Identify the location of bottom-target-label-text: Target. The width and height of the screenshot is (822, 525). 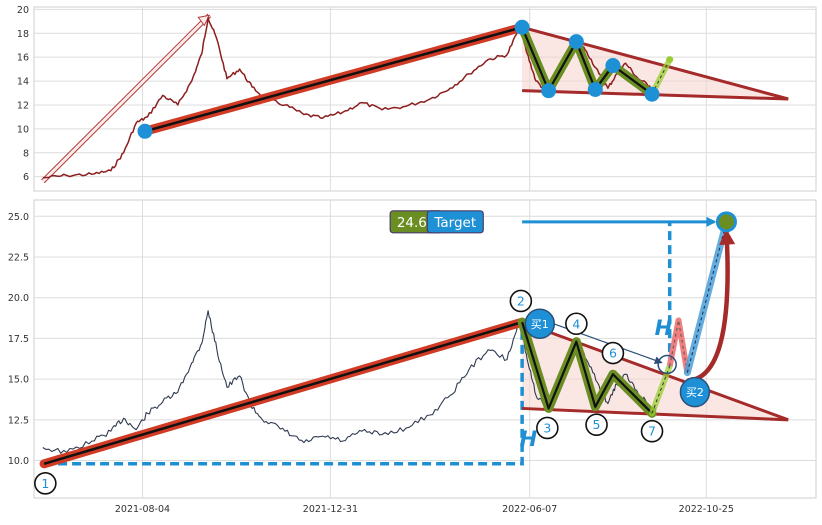
(454, 223).